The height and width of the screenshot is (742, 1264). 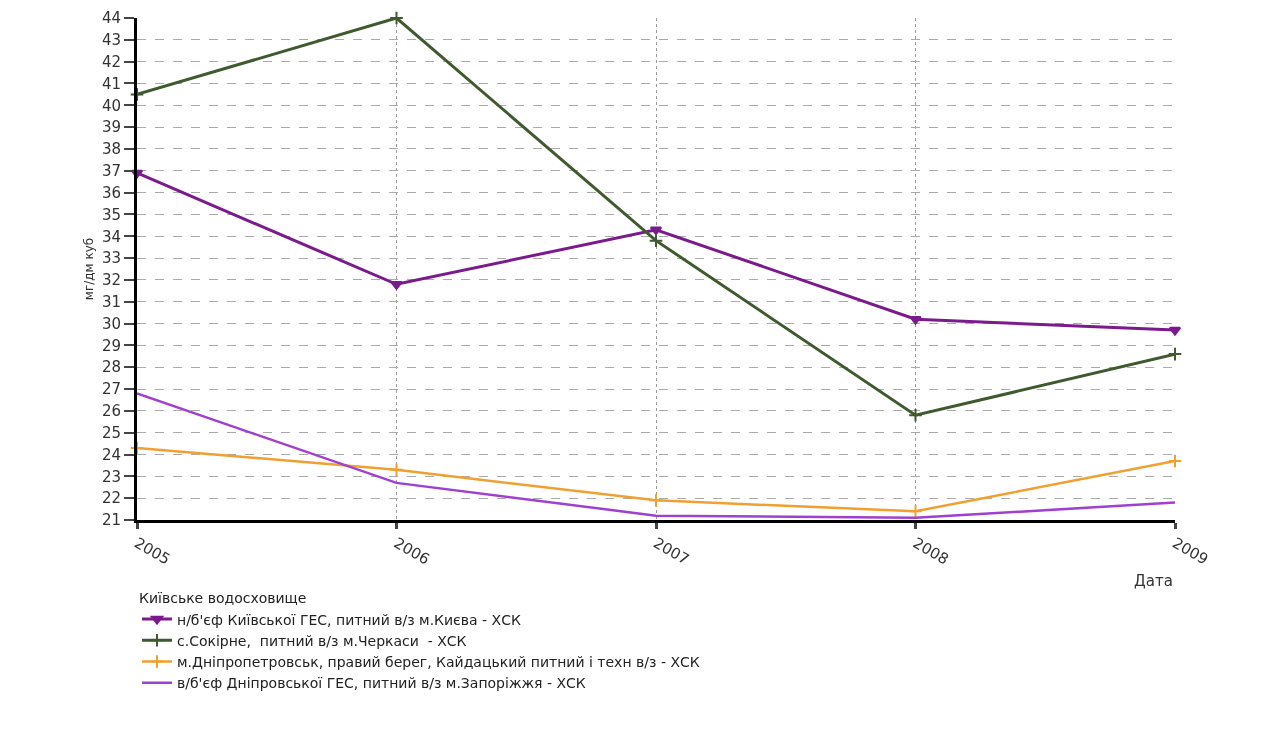 What do you see at coordinates (111, 280) in the screenshot?
I see `y-tick-label: 32` at bounding box center [111, 280].